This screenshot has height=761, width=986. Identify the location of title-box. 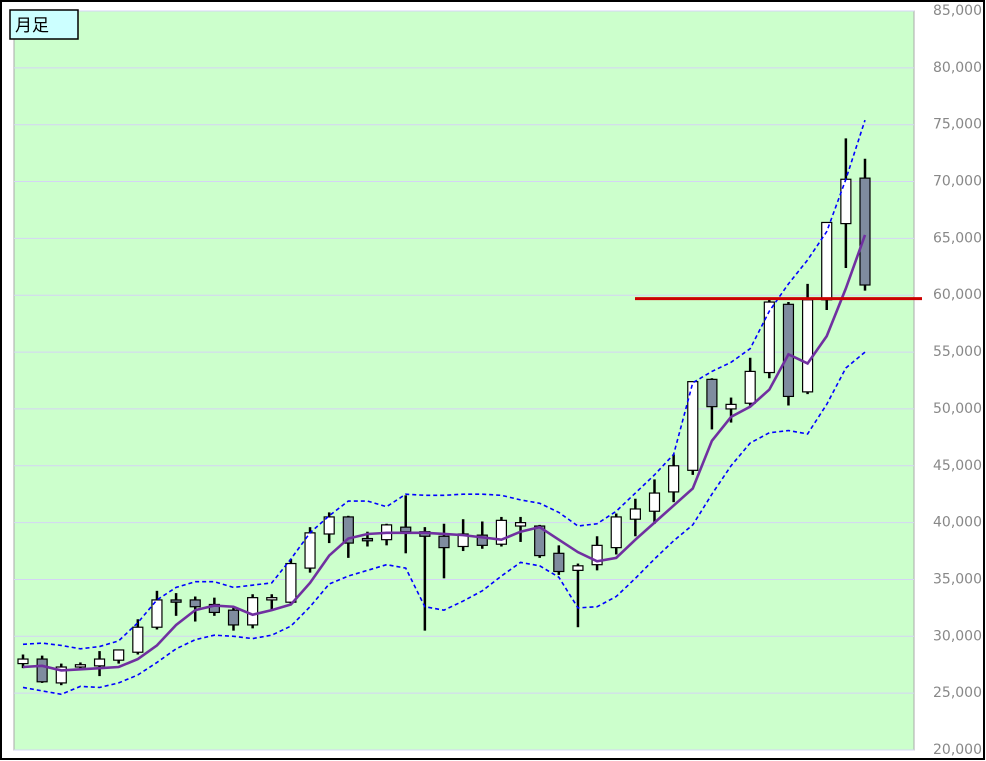
(44, 24).